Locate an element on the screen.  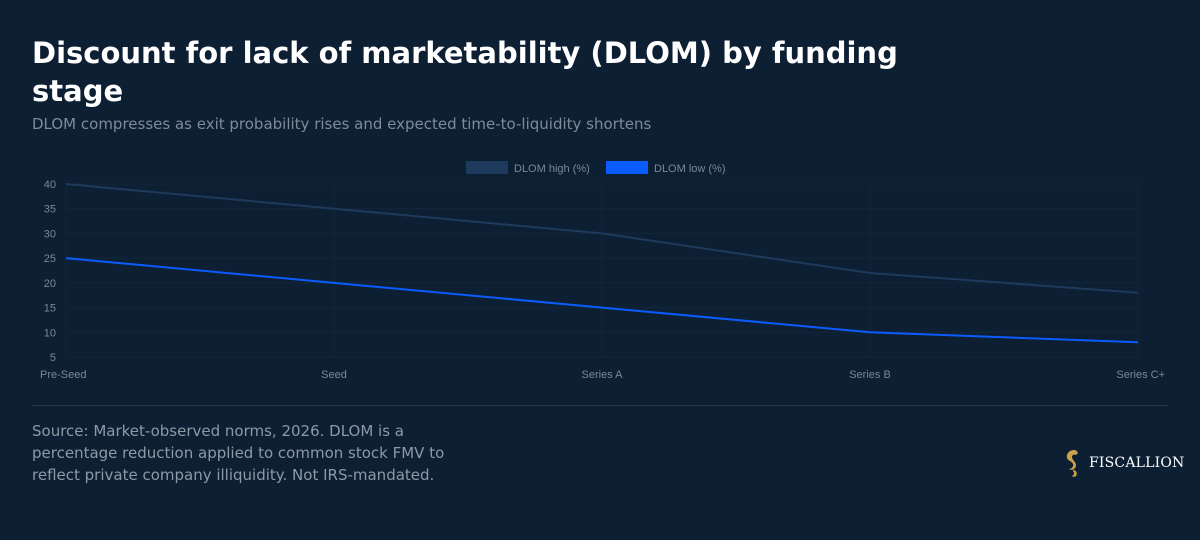
y-tick-label: 25 is located at coordinates (50, 259).